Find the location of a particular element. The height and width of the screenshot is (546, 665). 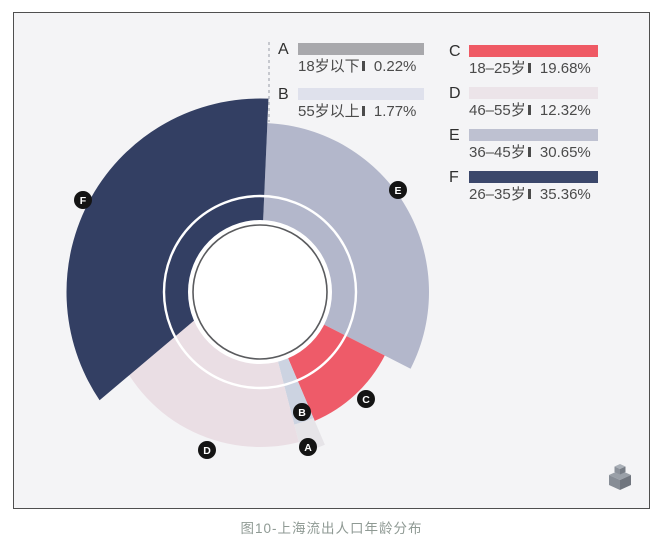

marker-letter-F: F is located at coordinates (83, 201).